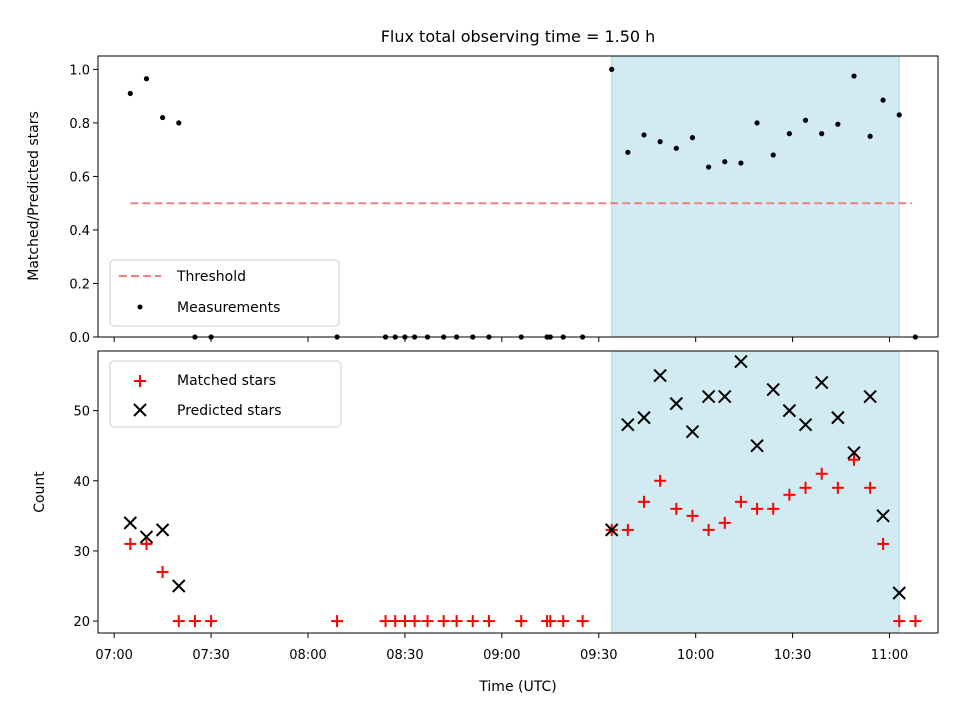 The width and height of the screenshot is (960, 720). What do you see at coordinates (518, 36) in the screenshot?
I see `chart-title: Flux total observing time = 1.50 h` at bounding box center [518, 36].